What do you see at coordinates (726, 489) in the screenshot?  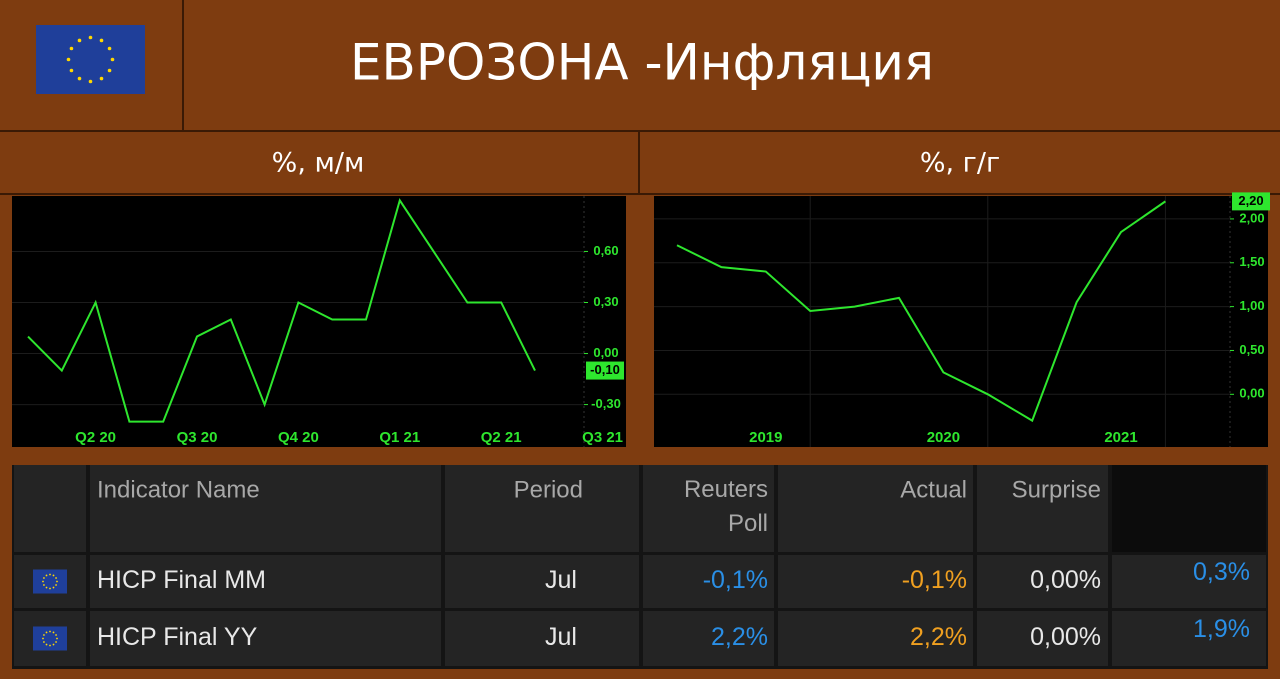 I see `column-header-line: Reuters` at bounding box center [726, 489].